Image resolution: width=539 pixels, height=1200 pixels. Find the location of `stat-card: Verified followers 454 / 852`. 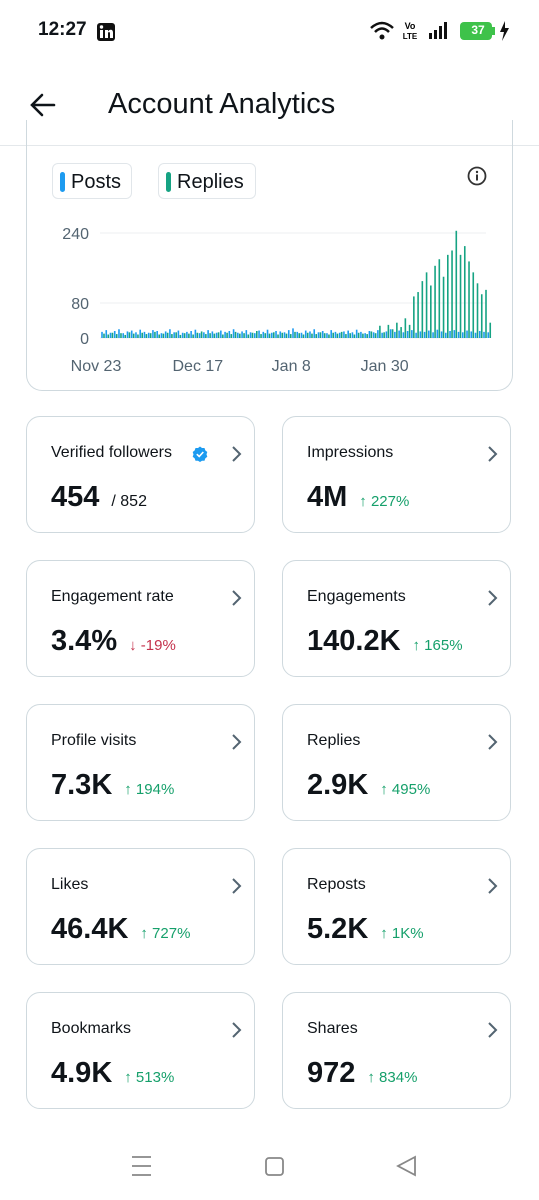

stat-card: Verified followers 454 / 852 is located at coordinates (140, 474).